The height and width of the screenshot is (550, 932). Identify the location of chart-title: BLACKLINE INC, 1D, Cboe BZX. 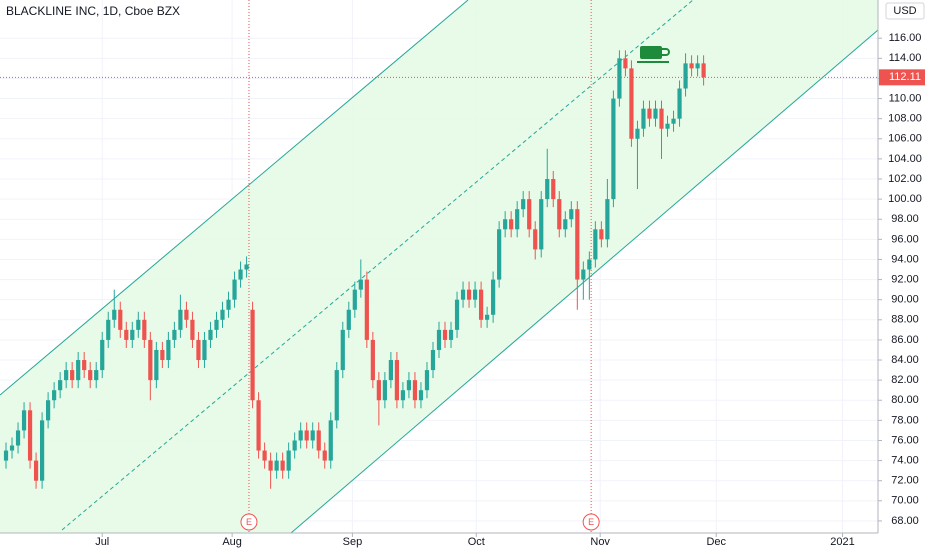
(93, 11).